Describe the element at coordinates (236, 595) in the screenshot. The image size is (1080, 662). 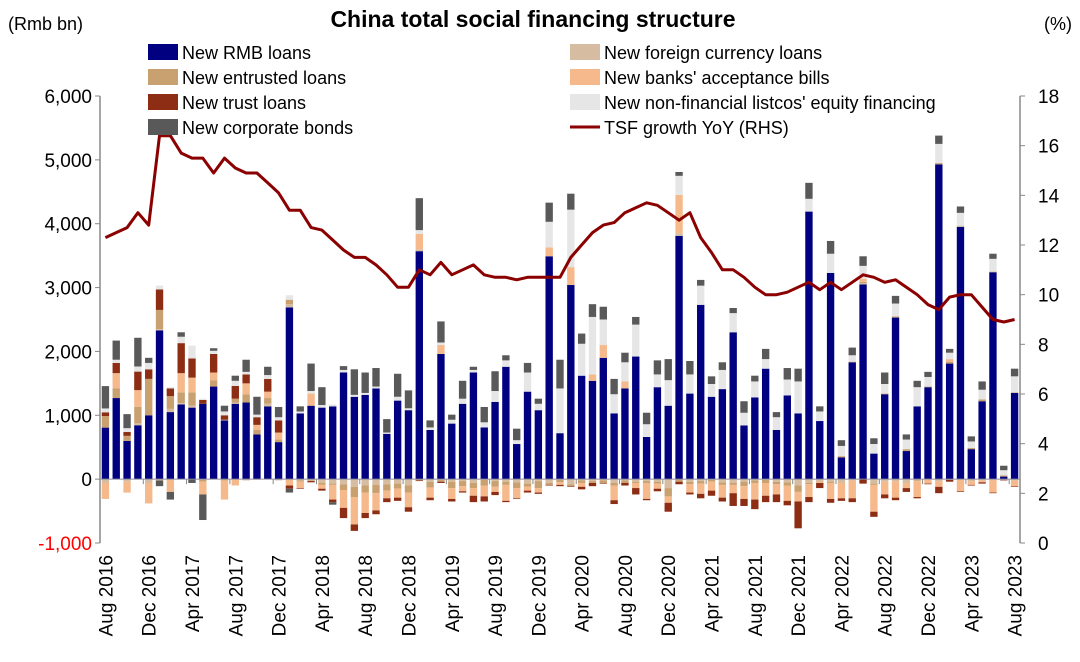
I see `x-tick-label: Aug 2017` at that location.